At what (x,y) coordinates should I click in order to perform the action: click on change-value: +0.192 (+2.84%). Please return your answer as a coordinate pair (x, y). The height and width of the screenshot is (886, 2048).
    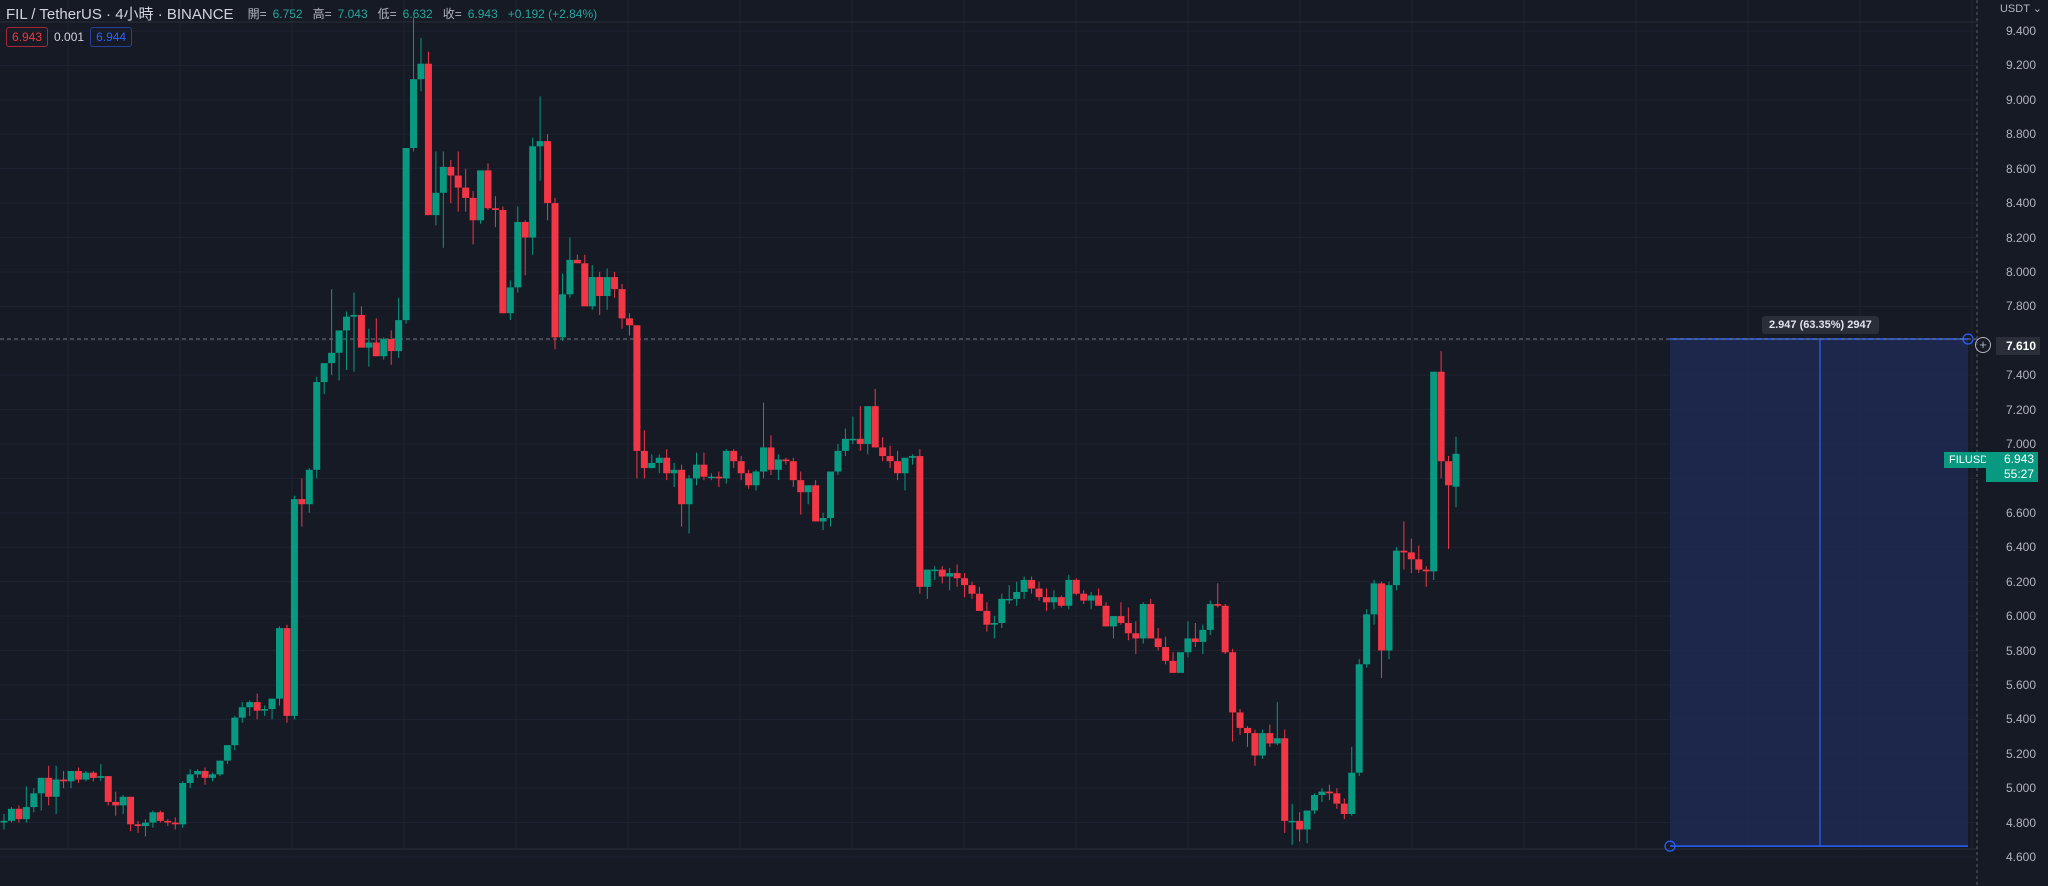
    Looking at the image, I should click on (552, 13).